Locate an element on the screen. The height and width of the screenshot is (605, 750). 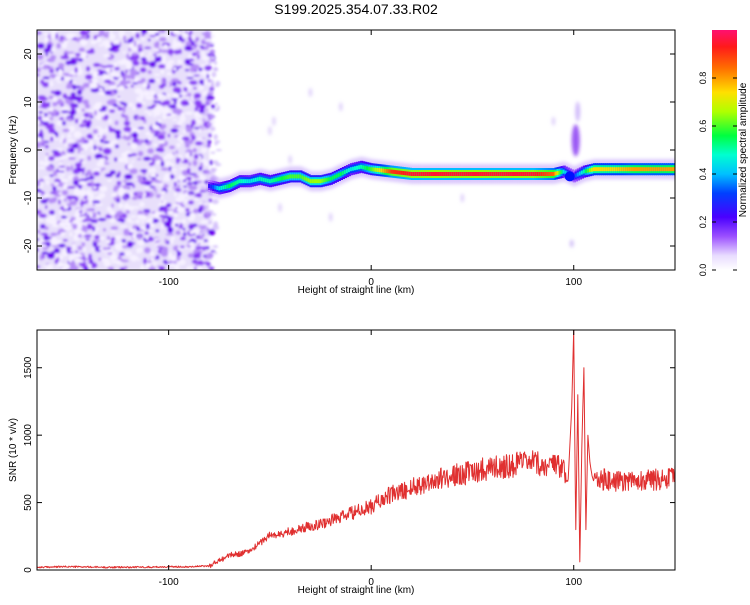
colorbar-axes: 0.0 0.2 0.4 0.6 0.8 is located at coordinates (717, 174).